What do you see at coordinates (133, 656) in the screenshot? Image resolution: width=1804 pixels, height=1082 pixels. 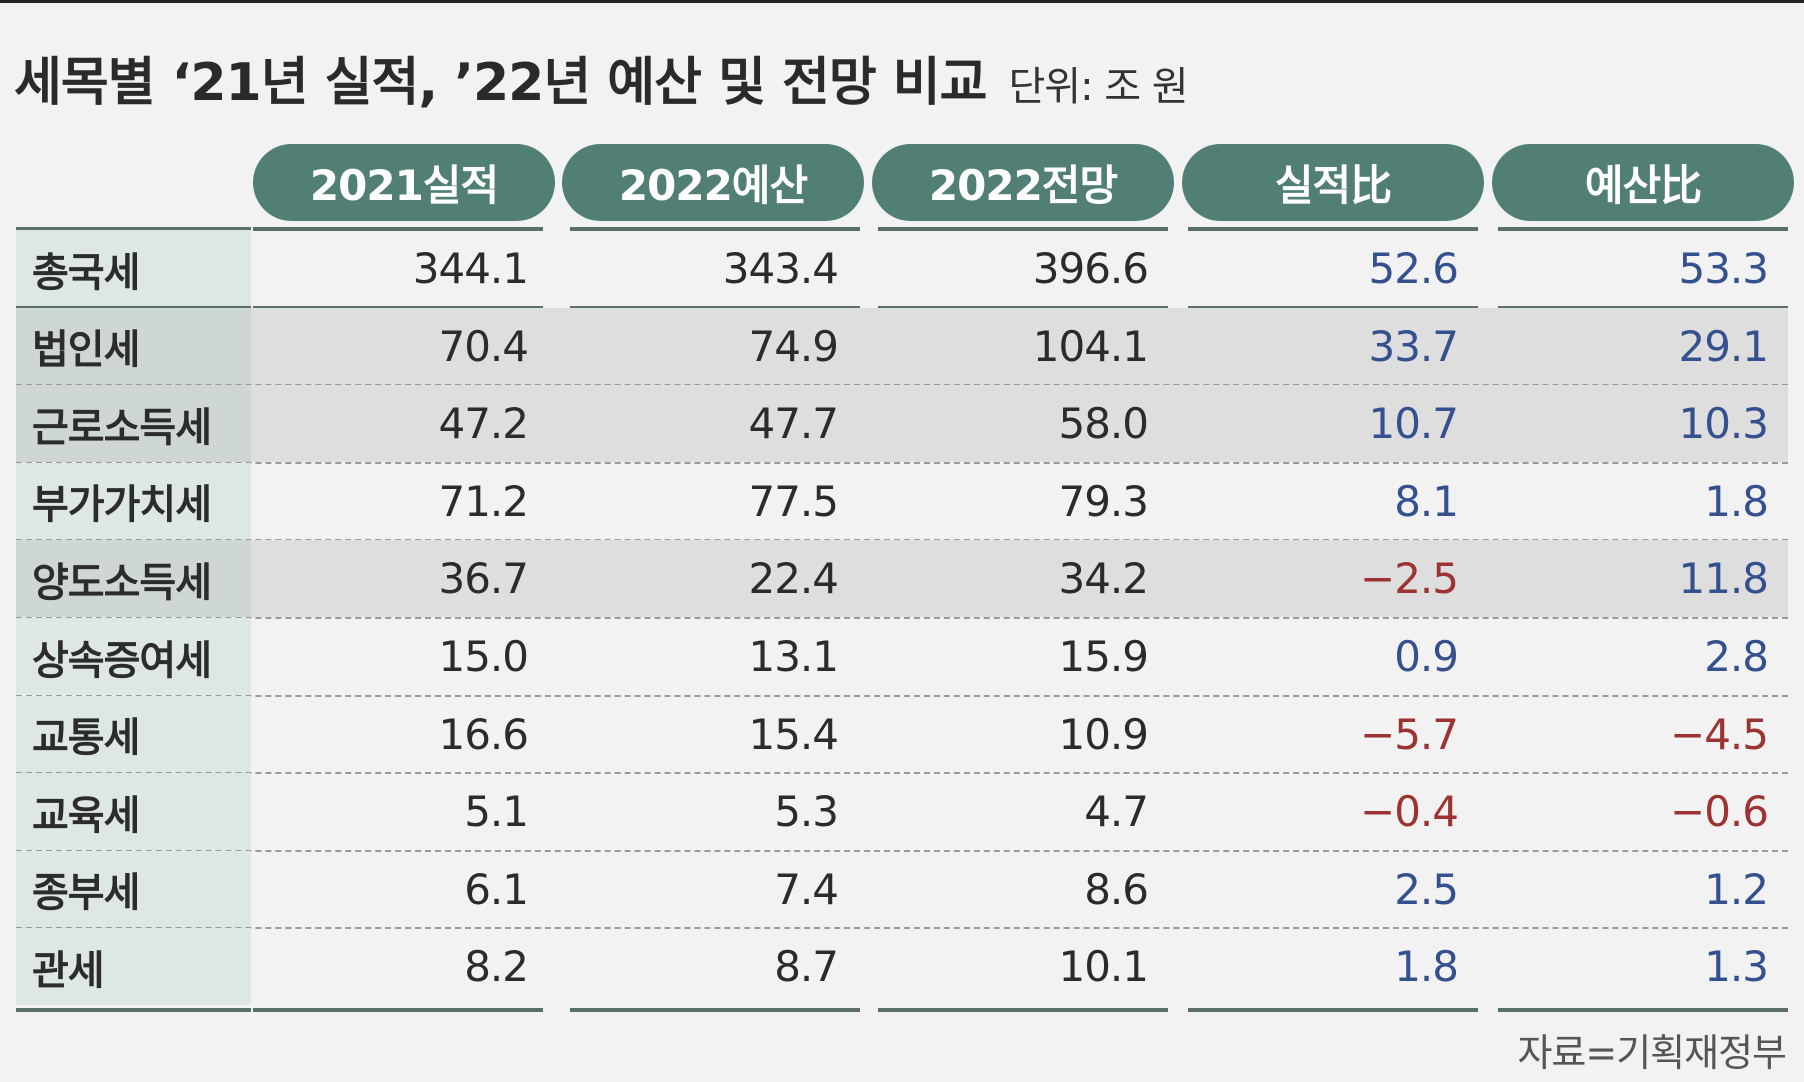 I see `row-label: 상속증여세` at bounding box center [133, 656].